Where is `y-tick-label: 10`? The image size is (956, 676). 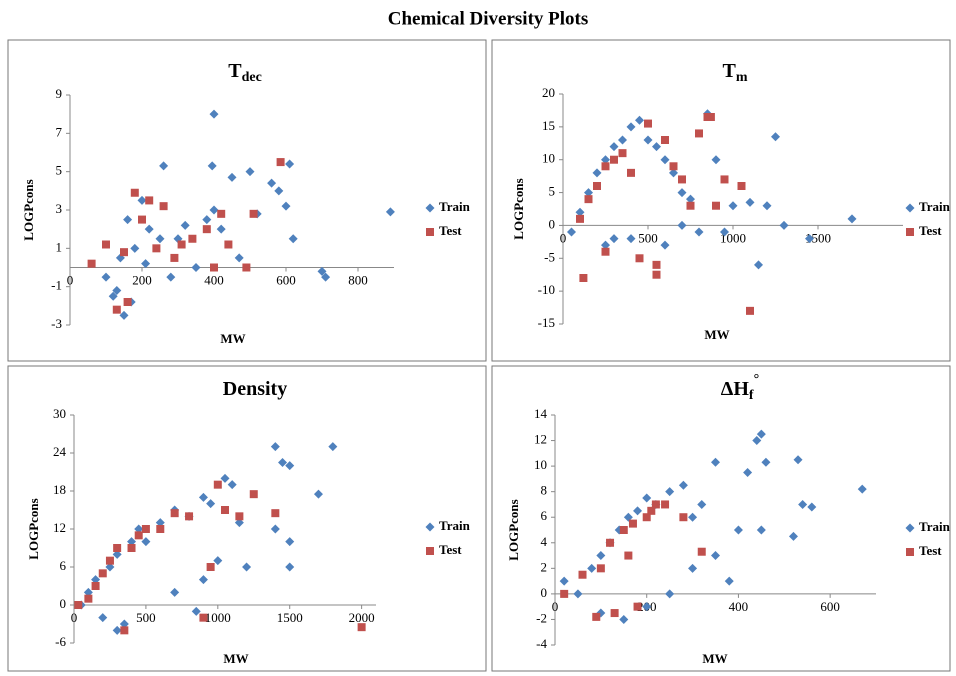 y-tick-label: 10 is located at coordinates (540, 464).